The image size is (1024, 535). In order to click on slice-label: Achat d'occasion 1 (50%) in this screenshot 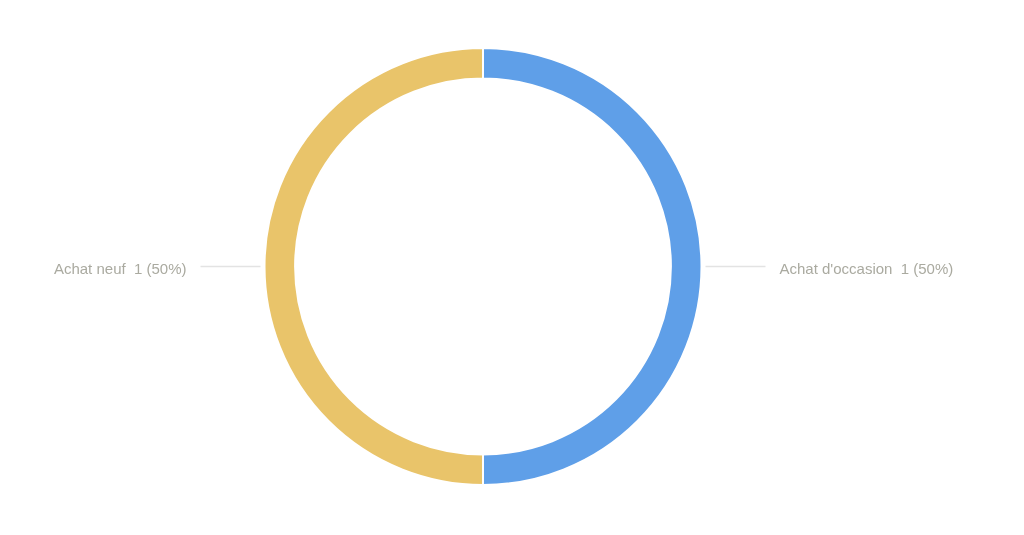, I will do `click(866, 268)`.